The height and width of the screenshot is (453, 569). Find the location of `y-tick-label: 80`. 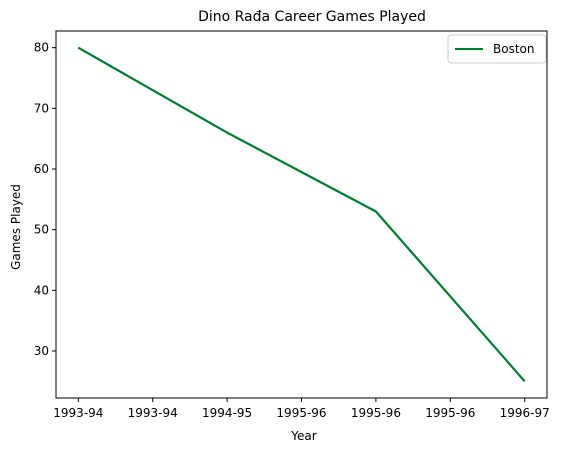

y-tick-label: 80 is located at coordinates (41, 48).